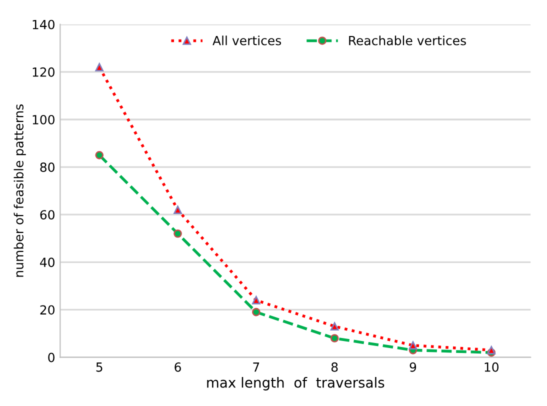  I want to click on x-tick-label: 7, so click(256, 367).